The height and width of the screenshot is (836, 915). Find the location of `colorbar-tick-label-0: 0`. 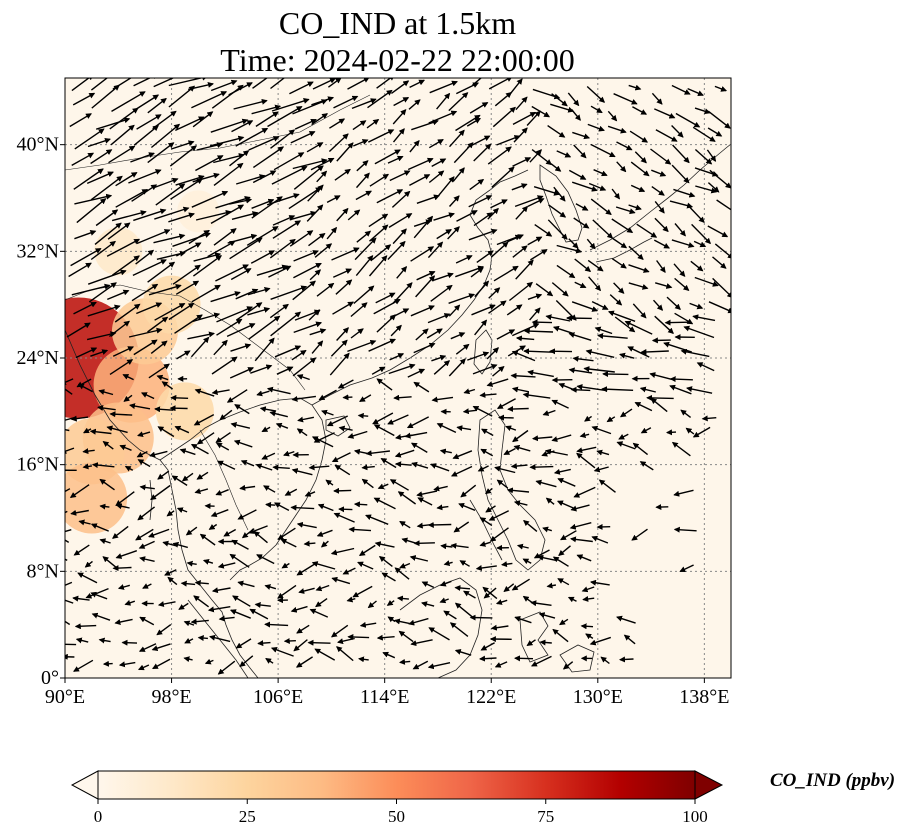

colorbar-tick-label-0: 0 is located at coordinates (98, 816).